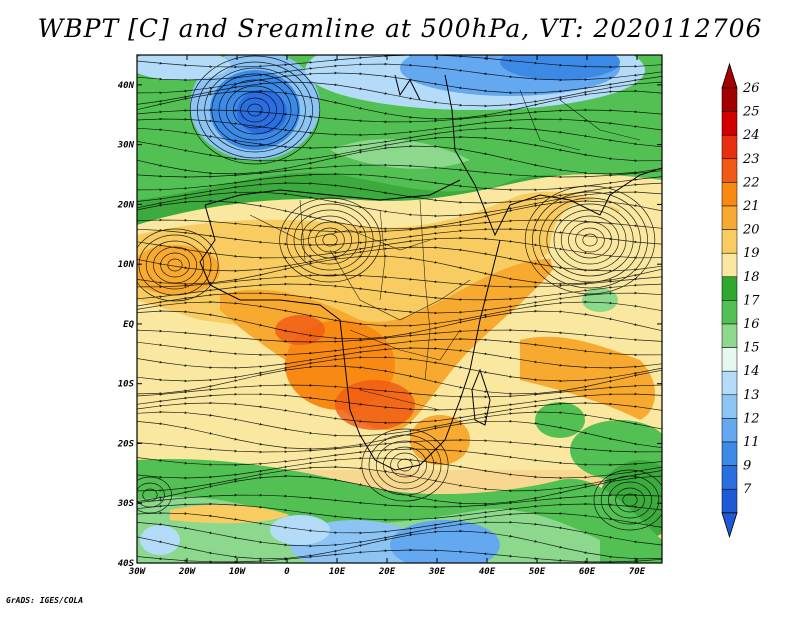  What do you see at coordinates (637, 572) in the screenshot?
I see `lon-label: 70E` at bounding box center [637, 572].